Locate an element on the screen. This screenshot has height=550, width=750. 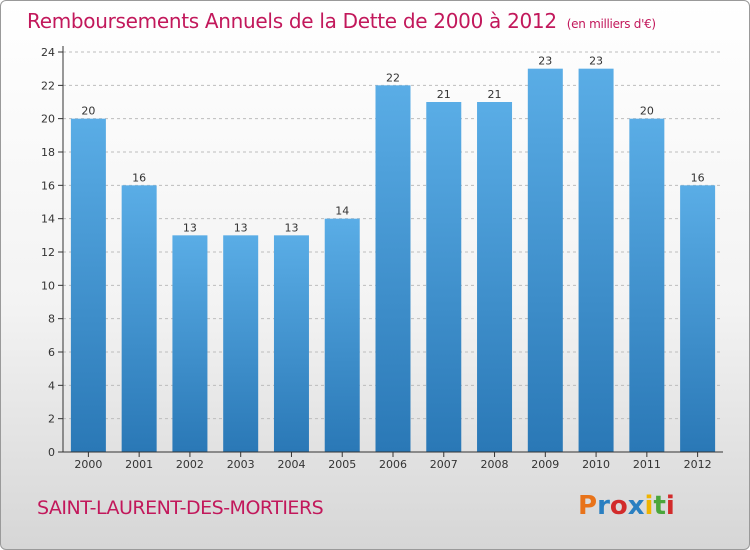
bar-value-label: 22 is located at coordinates (393, 77).